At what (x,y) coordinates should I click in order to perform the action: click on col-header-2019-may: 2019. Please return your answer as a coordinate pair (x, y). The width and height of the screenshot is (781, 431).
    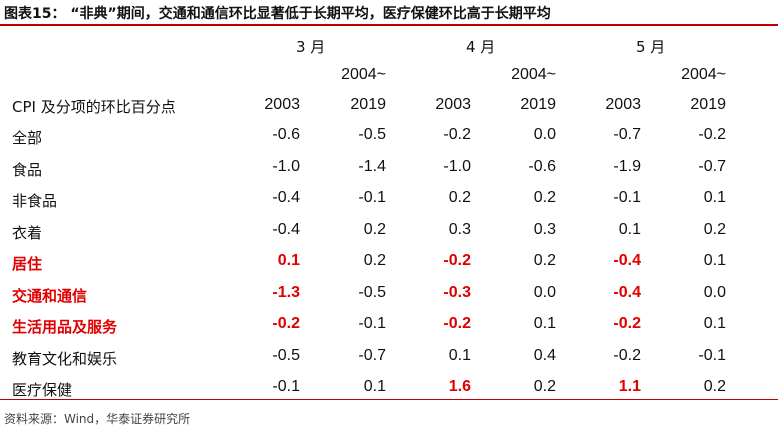
    Looking at the image, I should click on (708, 104).